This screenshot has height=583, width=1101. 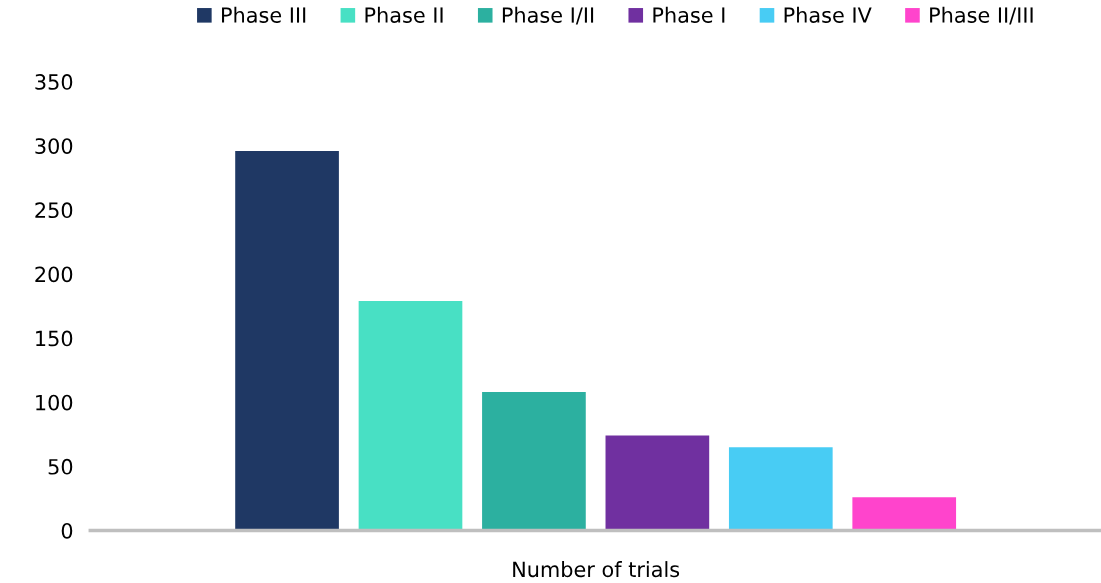 What do you see at coordinates (404, 14) in the screenshot?
I see `legend-label: Phase II` at bounding box center [404, 14].